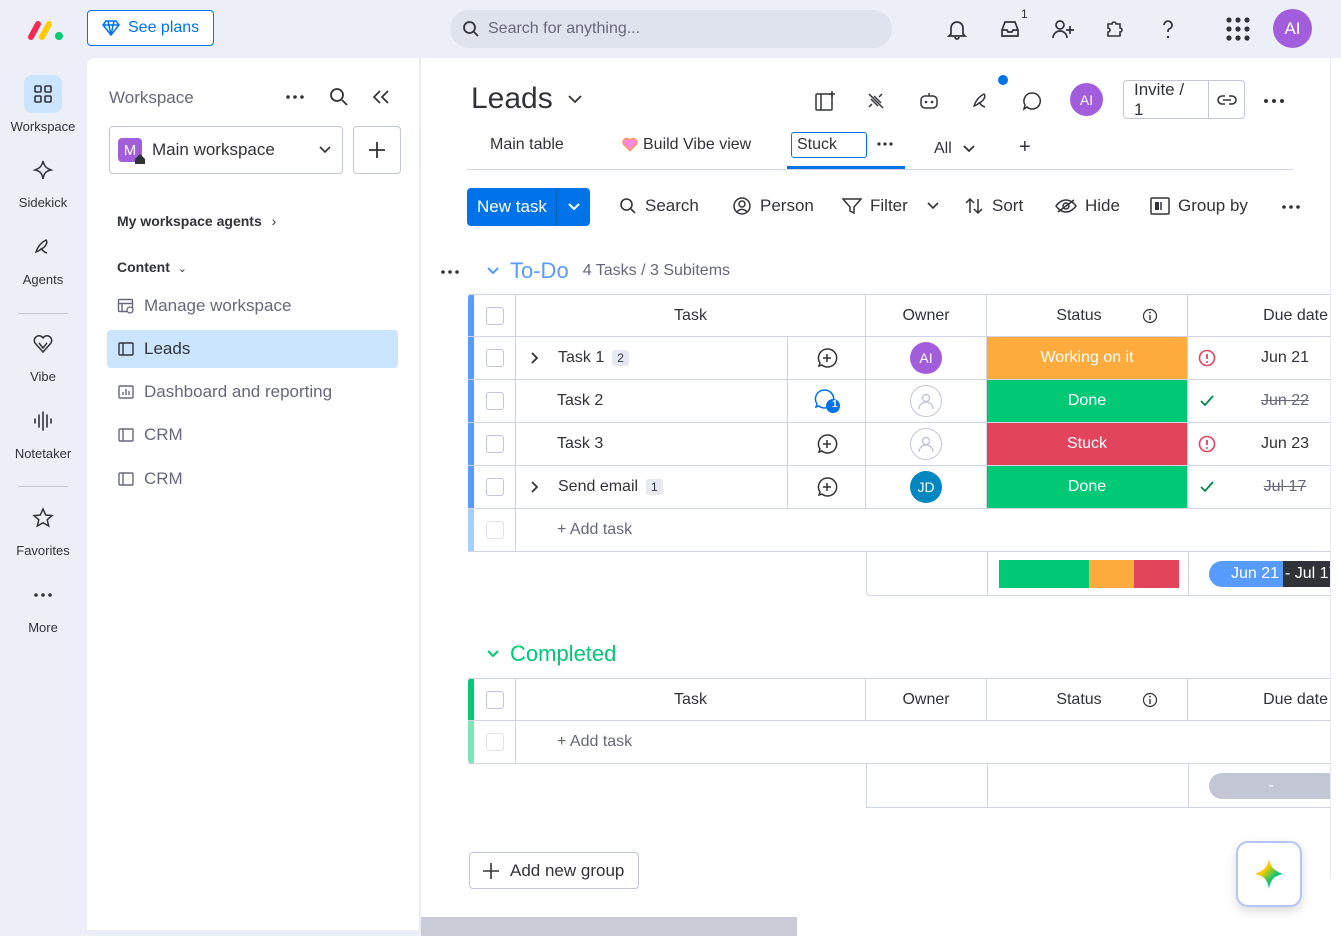  What do you see at coordinates (1271, 574) in the screenshot?
I see `date-range-summary: Jun 21 - Jul 17` at bounding box center [1271, 574].